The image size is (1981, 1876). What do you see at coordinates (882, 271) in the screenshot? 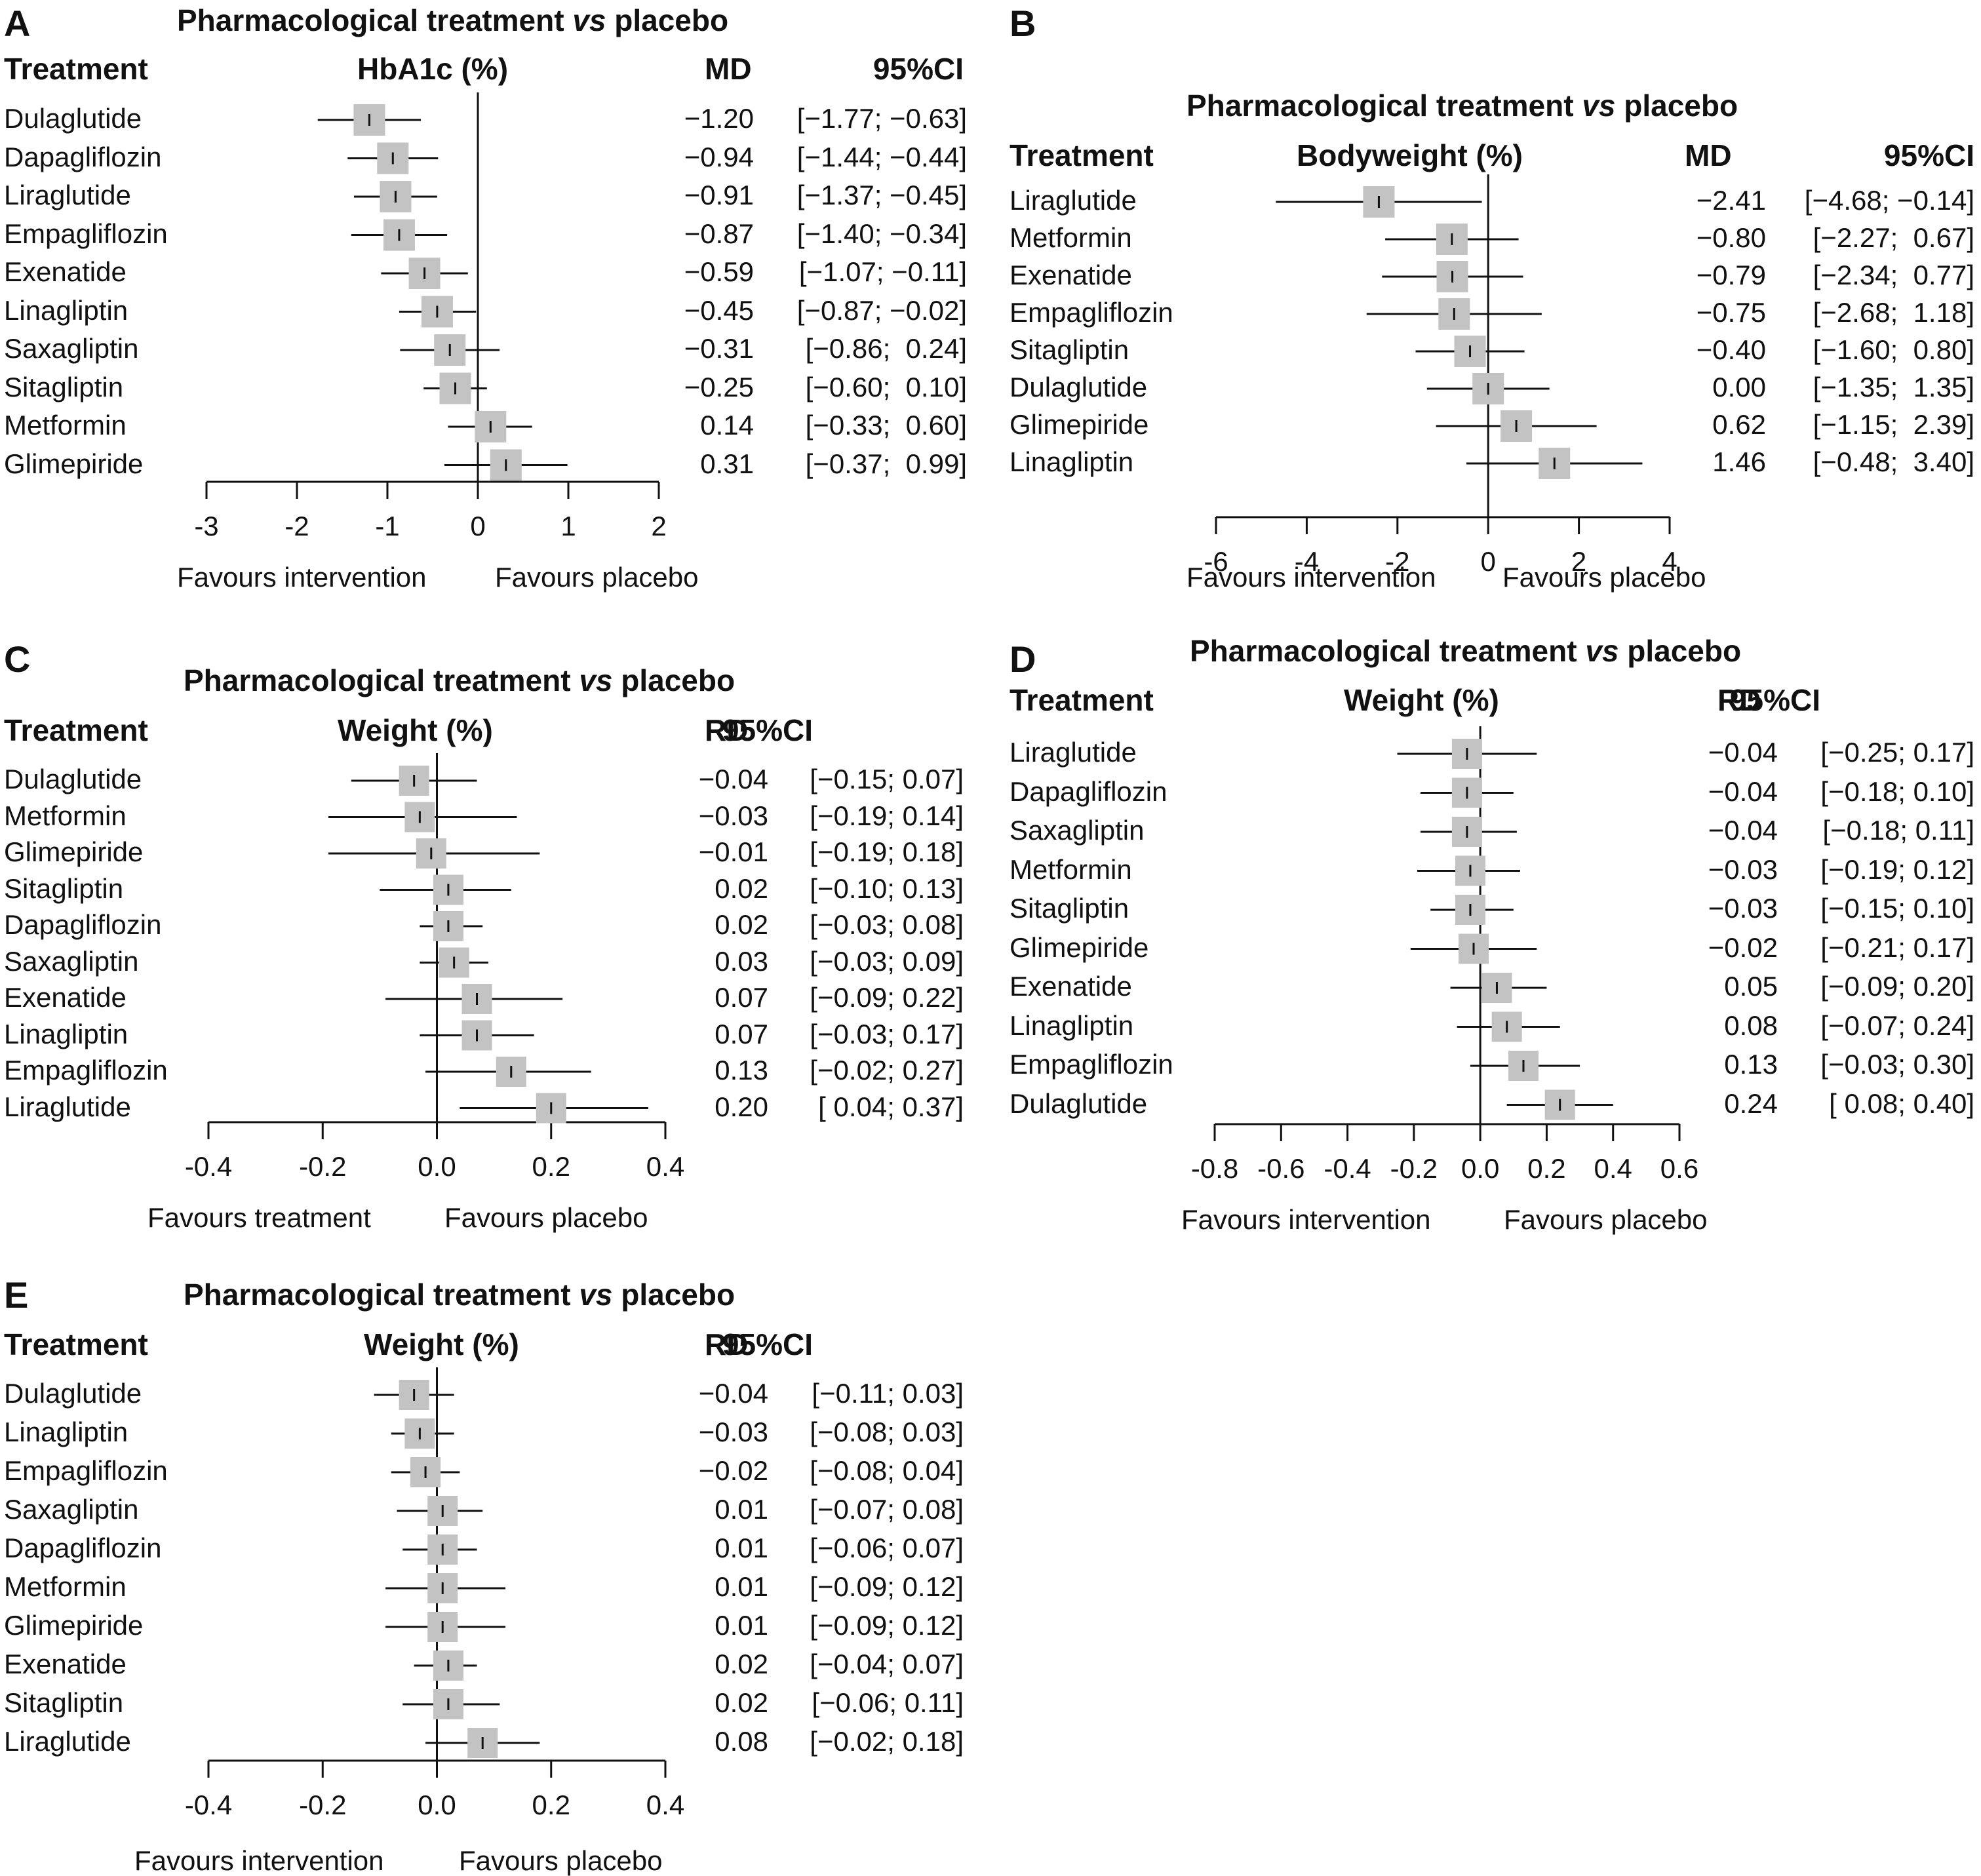
I see `ci-value: [−1.07; −0.11]` at bounding box center [882, 271].